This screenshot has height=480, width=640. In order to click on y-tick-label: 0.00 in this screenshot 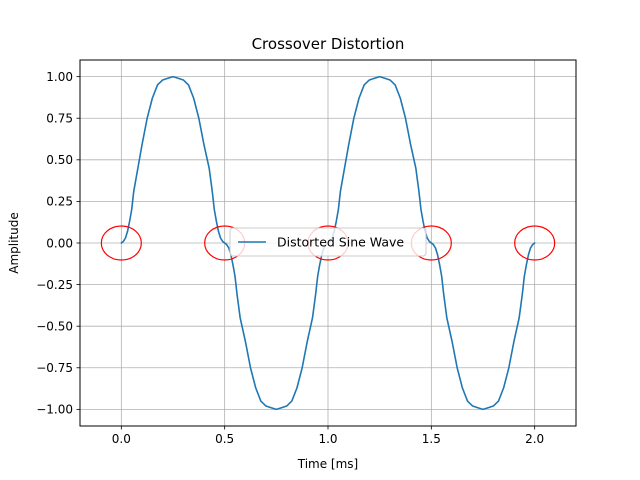, I will do `click(59, 243)`.